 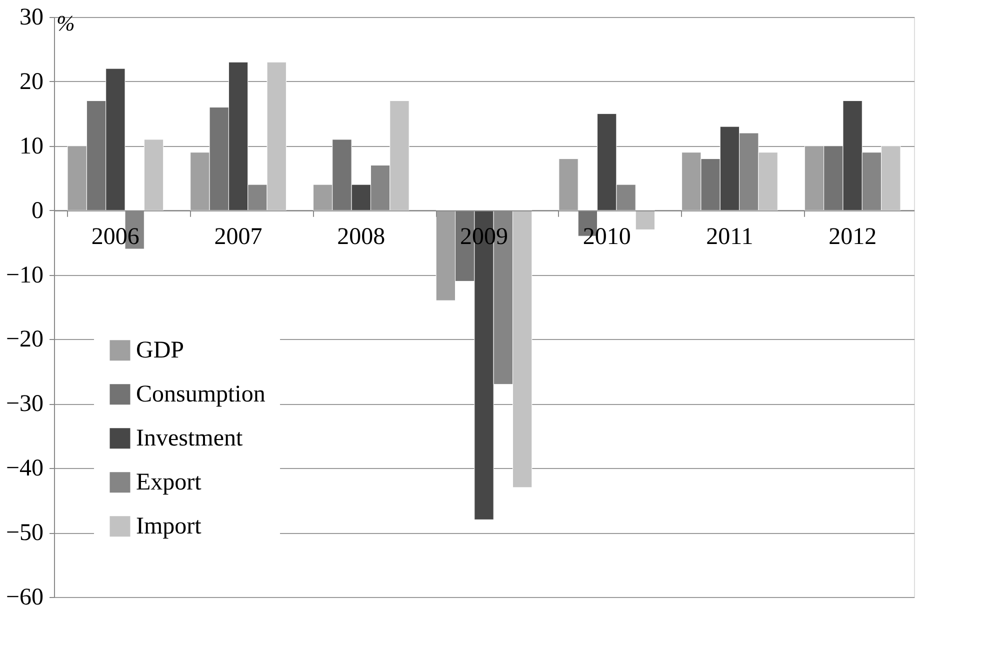 What do you see at coordinates (361, 237) in the screenshot?
I see `x-tick-label: 2008` at bounding box center [361, 237].